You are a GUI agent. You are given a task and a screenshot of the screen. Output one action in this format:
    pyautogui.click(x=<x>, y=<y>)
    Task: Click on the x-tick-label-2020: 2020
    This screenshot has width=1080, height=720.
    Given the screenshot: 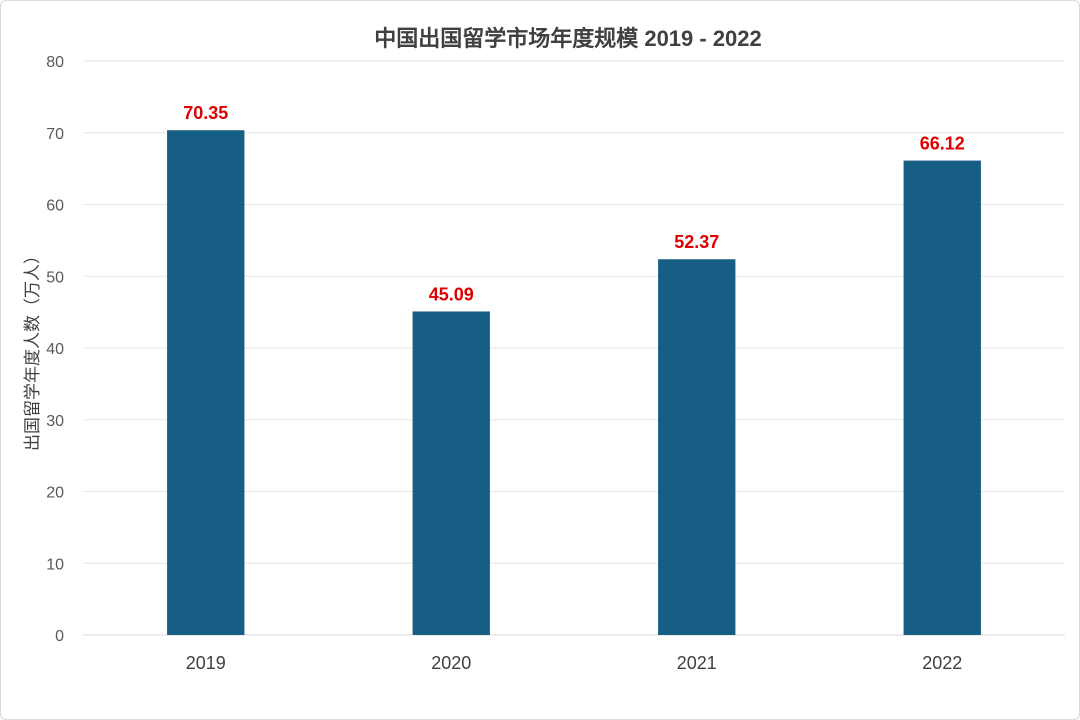 What is the action you would take?
    pyautogui.click(x=451, y=663)
    